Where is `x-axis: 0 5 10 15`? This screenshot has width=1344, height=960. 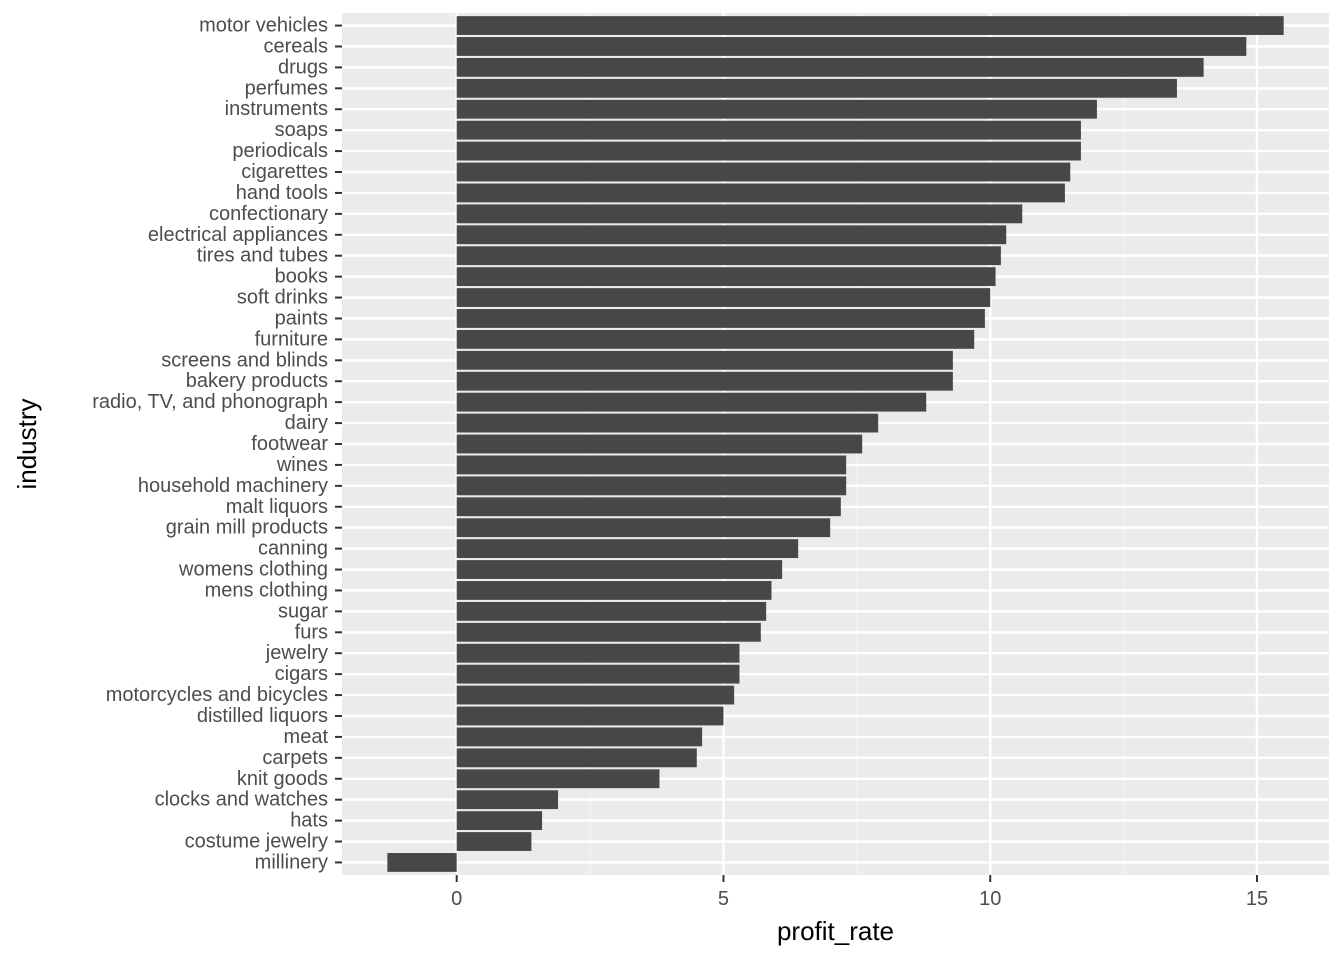 x-axis: 0 5 10 15 is located at coordinates (859, 892).